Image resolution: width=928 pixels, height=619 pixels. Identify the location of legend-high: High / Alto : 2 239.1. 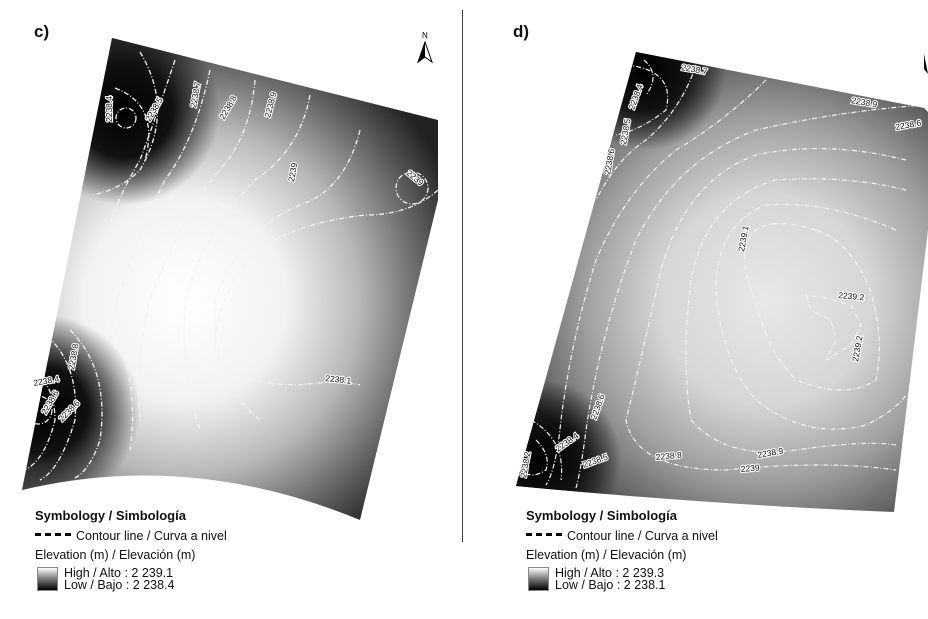
(119, 573).